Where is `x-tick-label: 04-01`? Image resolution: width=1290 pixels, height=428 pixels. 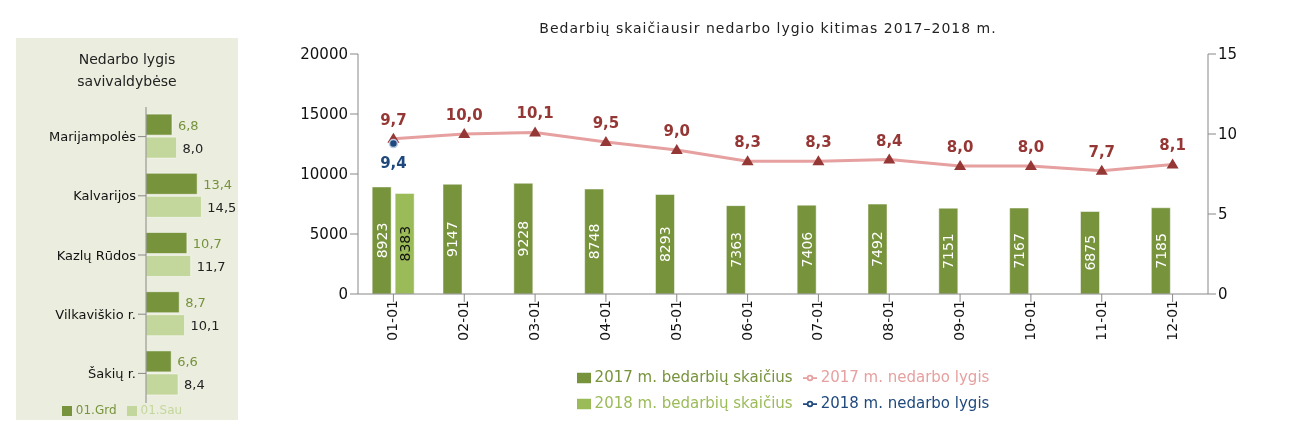
x-tick-label: 04-01 is located at coordinates (604, 320).